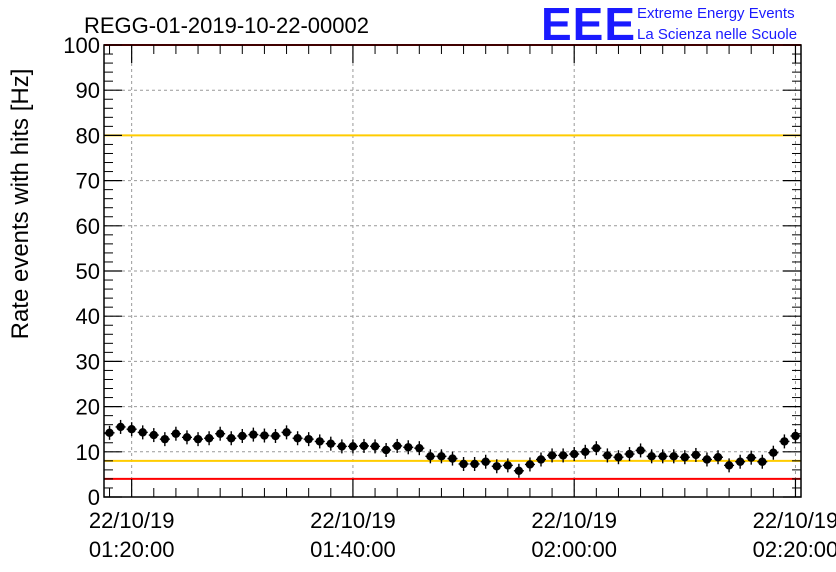  Describe the element at coordinates (88, 271) in the screenshot. I see `y-tick-label: 50` at that location.